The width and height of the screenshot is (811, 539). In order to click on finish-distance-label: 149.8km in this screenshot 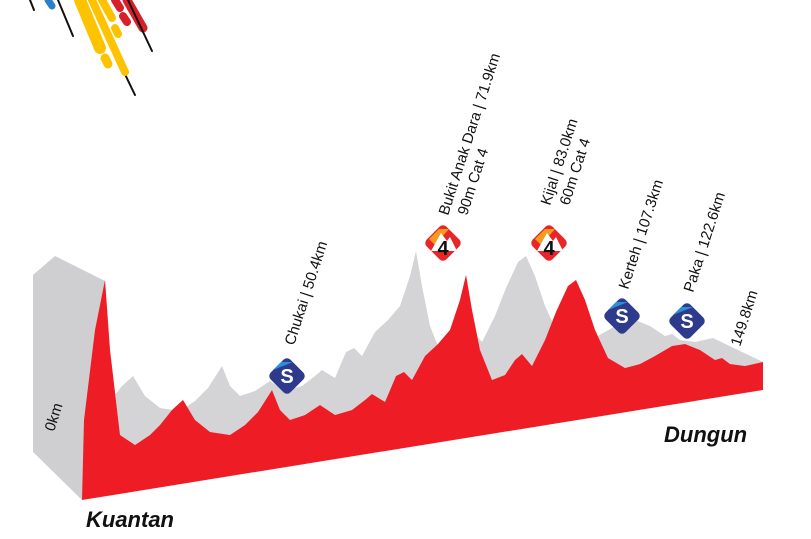, I will do `click(745, 318)`.